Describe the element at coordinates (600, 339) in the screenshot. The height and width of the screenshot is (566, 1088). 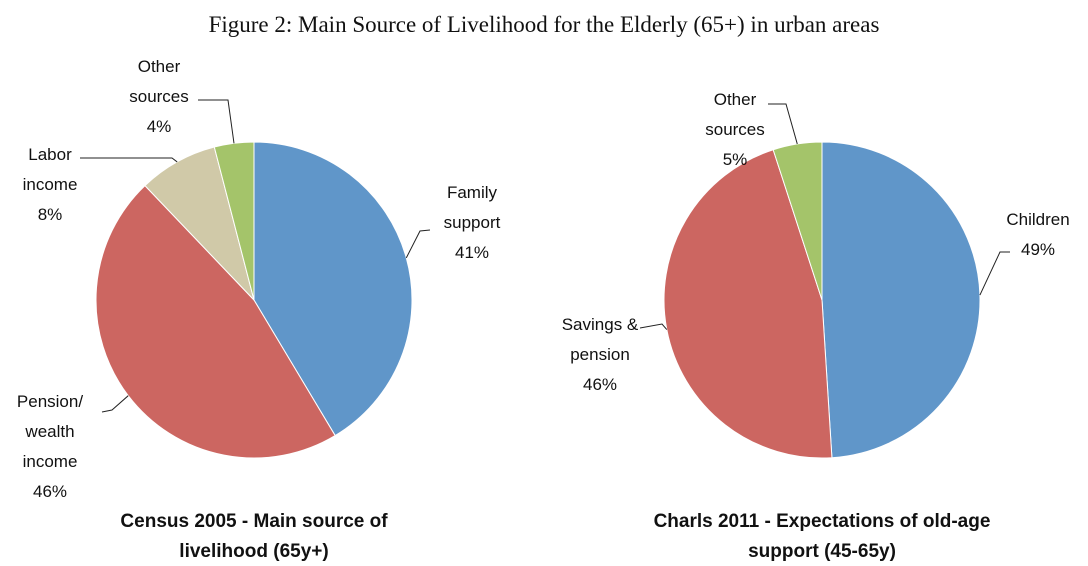
I see `category-label: Savings & pension` at that location.